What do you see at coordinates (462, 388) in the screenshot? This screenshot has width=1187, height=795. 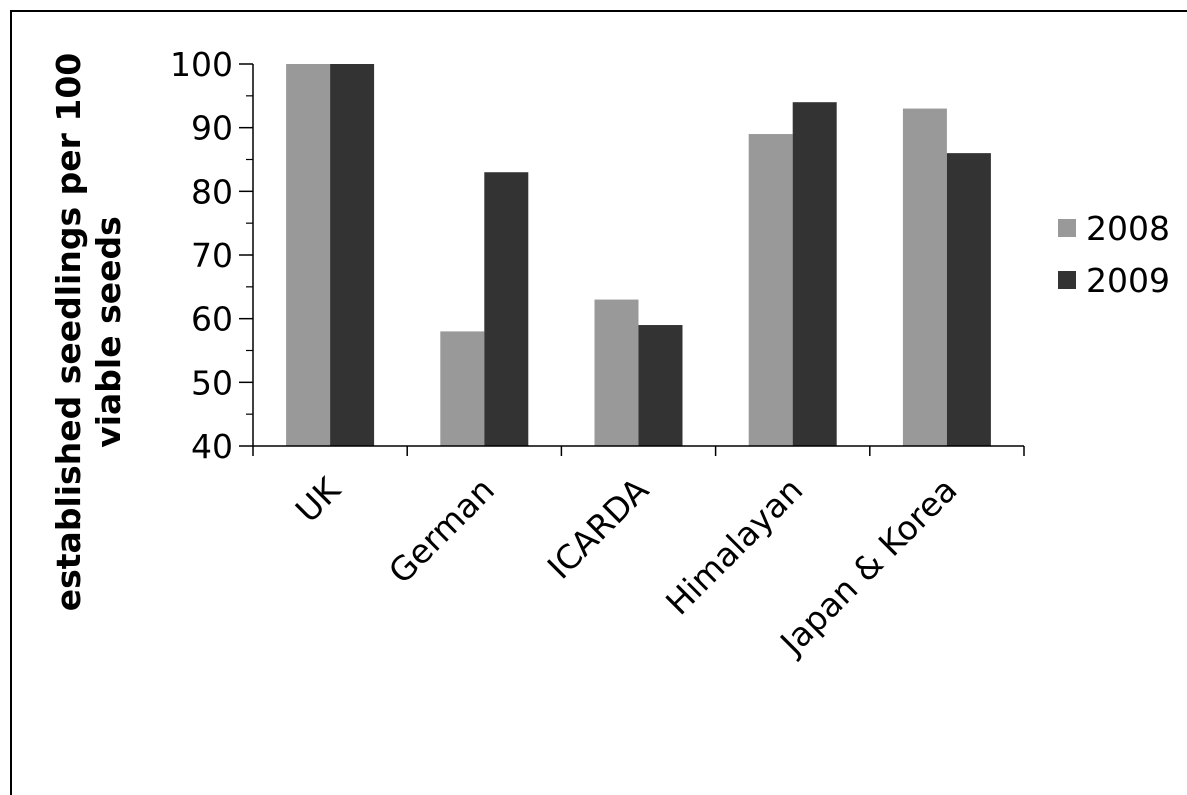 I see `bar-2008-german` at bounding box center [462, 388].